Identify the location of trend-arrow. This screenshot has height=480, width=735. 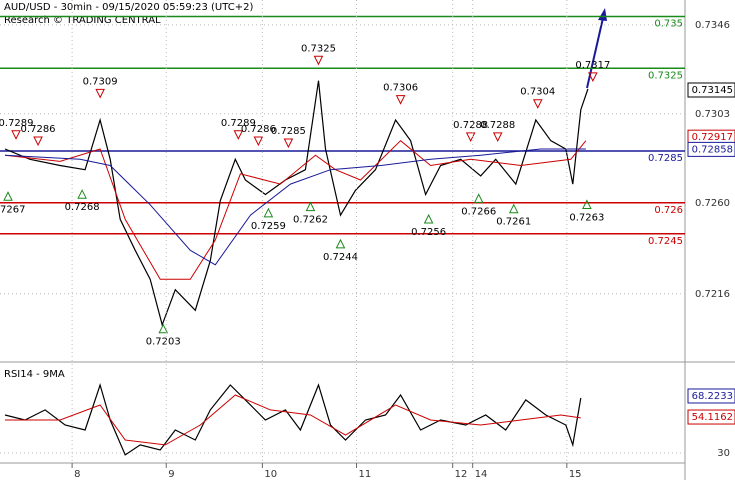
(596, 48).